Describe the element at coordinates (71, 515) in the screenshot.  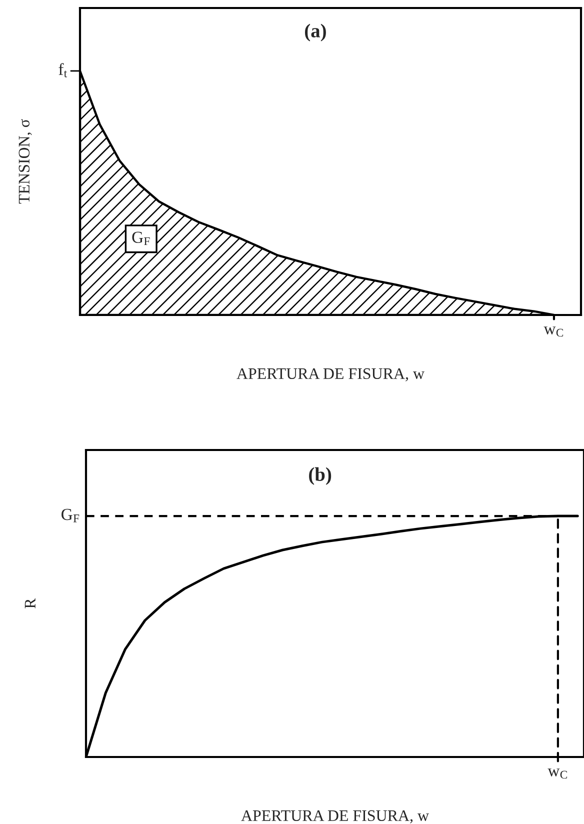
I see `ref-line-label: G$_{F}$` at that location.